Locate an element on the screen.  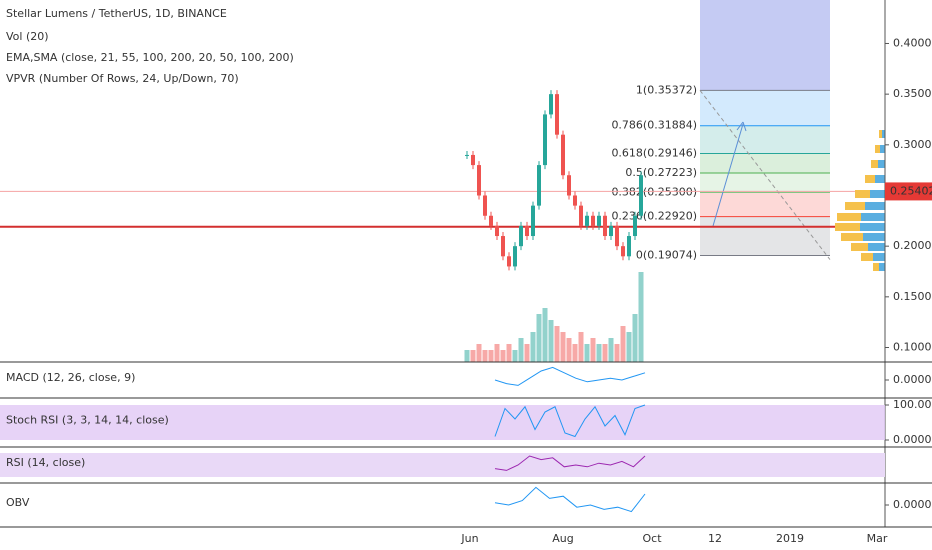
price-tag-label: 0.25402 is located at coordinates (911, 190).